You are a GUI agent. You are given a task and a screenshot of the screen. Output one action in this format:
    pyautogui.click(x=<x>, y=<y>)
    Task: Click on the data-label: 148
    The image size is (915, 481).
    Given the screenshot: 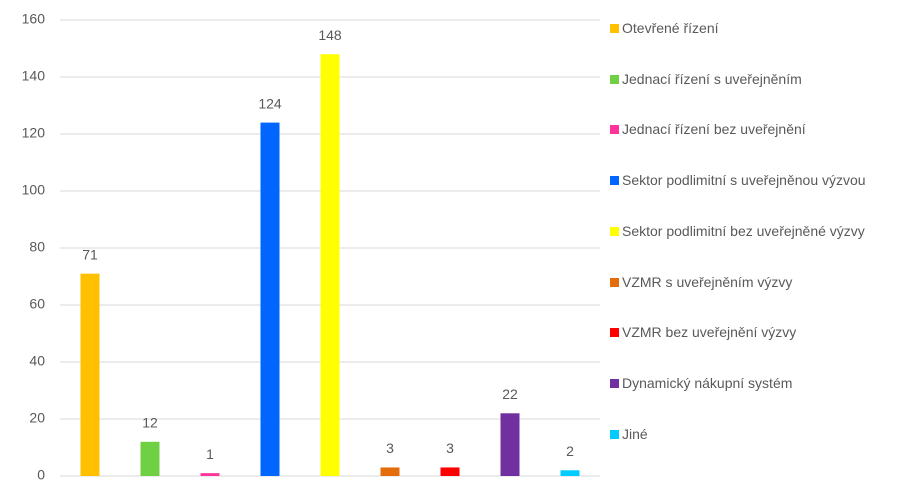 What is the action you would take?
    pyautogui.click(x=330, y=35)
    